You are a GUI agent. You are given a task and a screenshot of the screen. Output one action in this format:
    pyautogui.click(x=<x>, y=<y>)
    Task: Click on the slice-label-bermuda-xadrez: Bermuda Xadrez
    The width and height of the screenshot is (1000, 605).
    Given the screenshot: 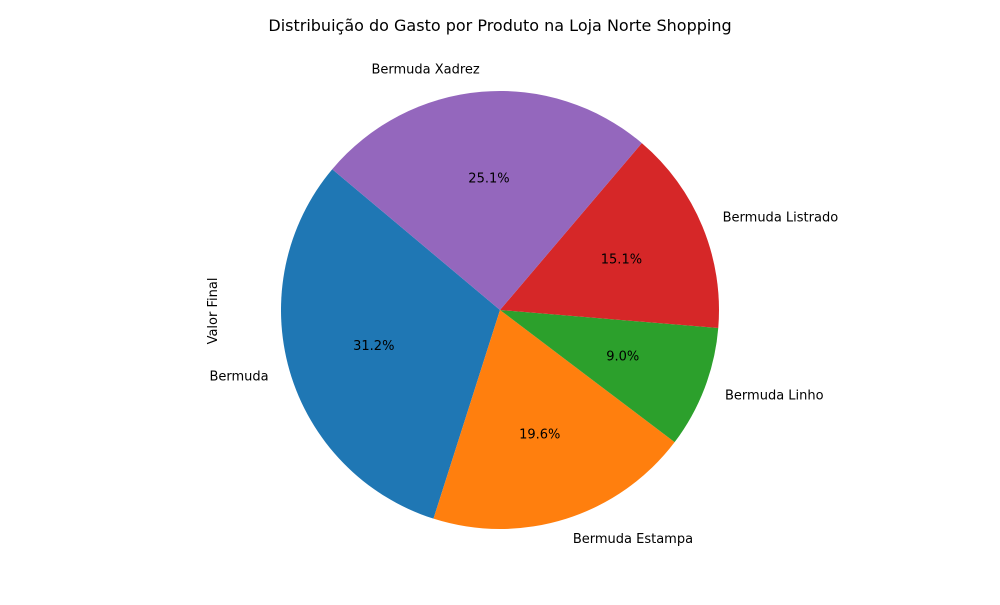 What is the action you would take?
    pyautogui.click(x=425, y=69)
    